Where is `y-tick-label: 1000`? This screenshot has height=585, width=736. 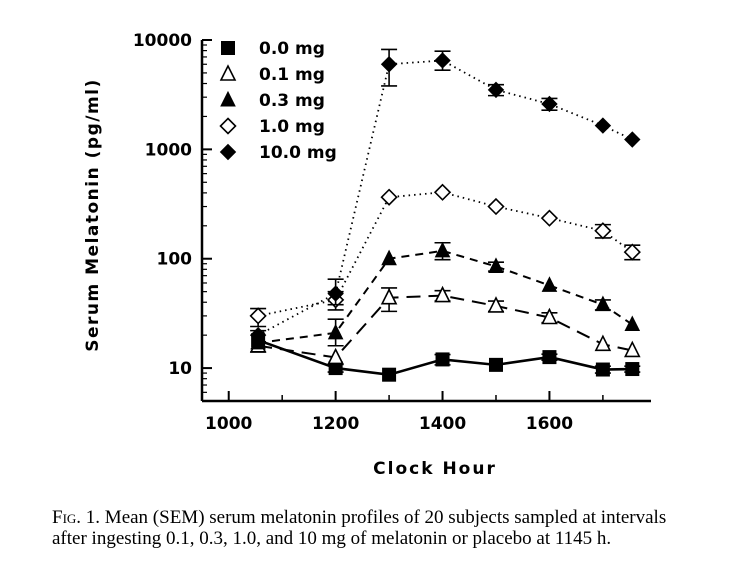
y-tick-label: 1000 is located at coordinates (168, 150).